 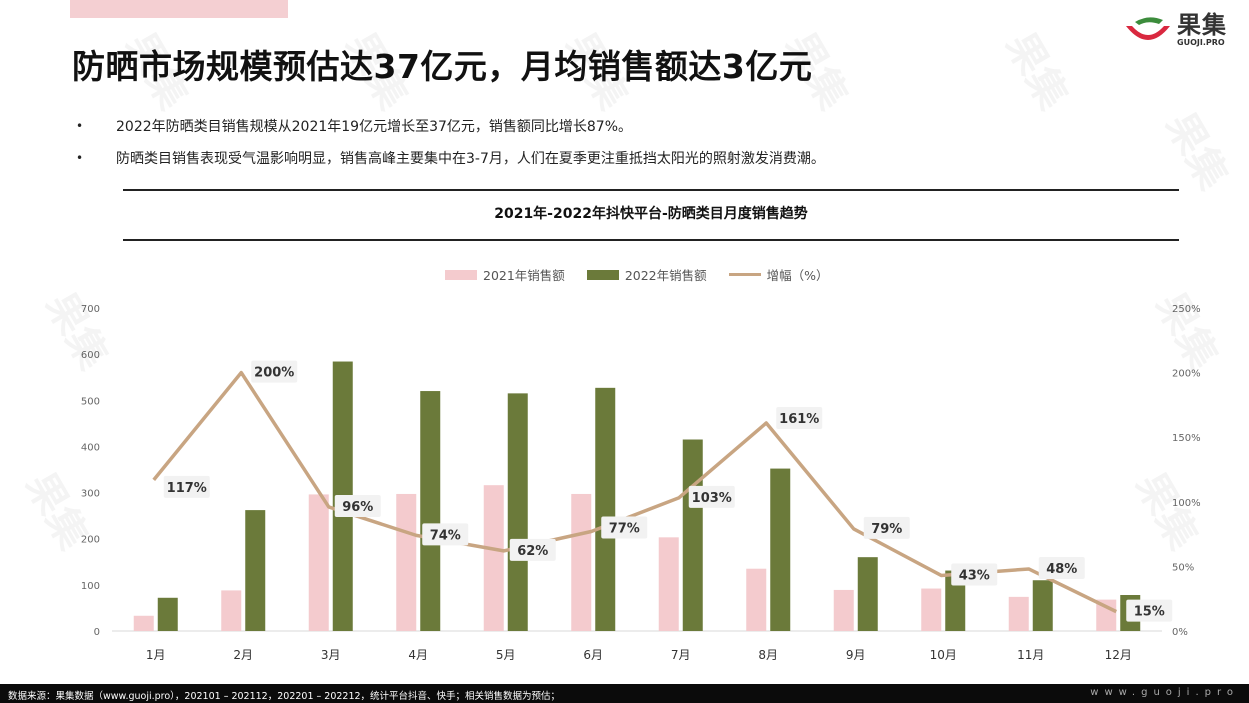 What do you see at coordinates (768, 655) in the screenshot?
I see `x-axis-tick-label: 8月` at bounding box center [768, 655].